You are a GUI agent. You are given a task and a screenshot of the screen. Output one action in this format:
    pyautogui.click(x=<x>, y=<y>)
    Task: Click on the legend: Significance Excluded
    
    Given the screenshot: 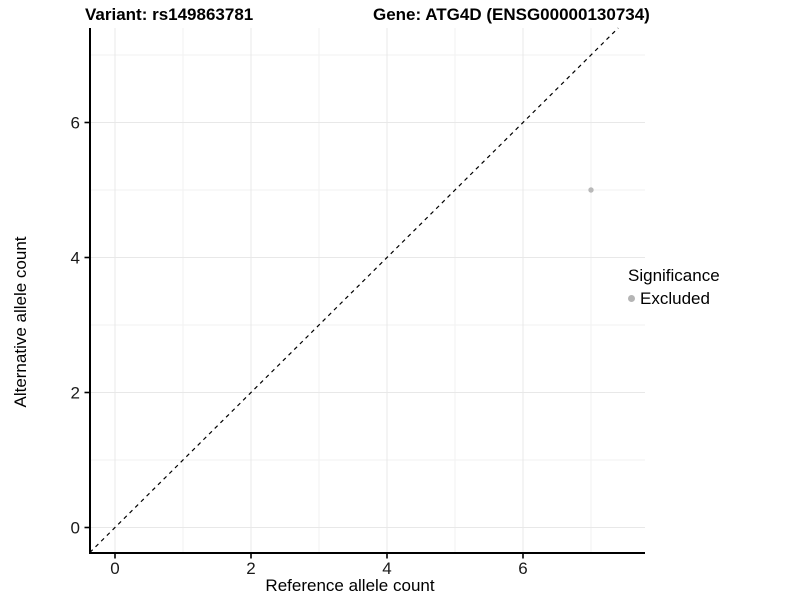 What is the action you would take?
    pyautogui.click(x=674, y=287)
    